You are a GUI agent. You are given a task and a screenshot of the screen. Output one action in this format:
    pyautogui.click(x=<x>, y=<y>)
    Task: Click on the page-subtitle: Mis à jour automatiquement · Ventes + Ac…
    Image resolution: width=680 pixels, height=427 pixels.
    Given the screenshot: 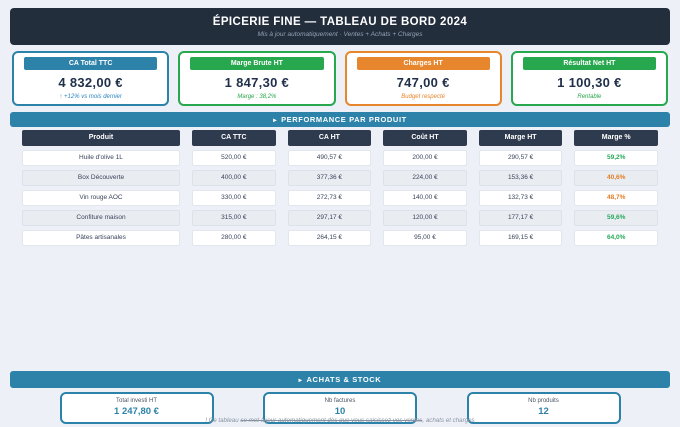 What is the action you would take?
    pyautogui.click(x=340, y=34)
    